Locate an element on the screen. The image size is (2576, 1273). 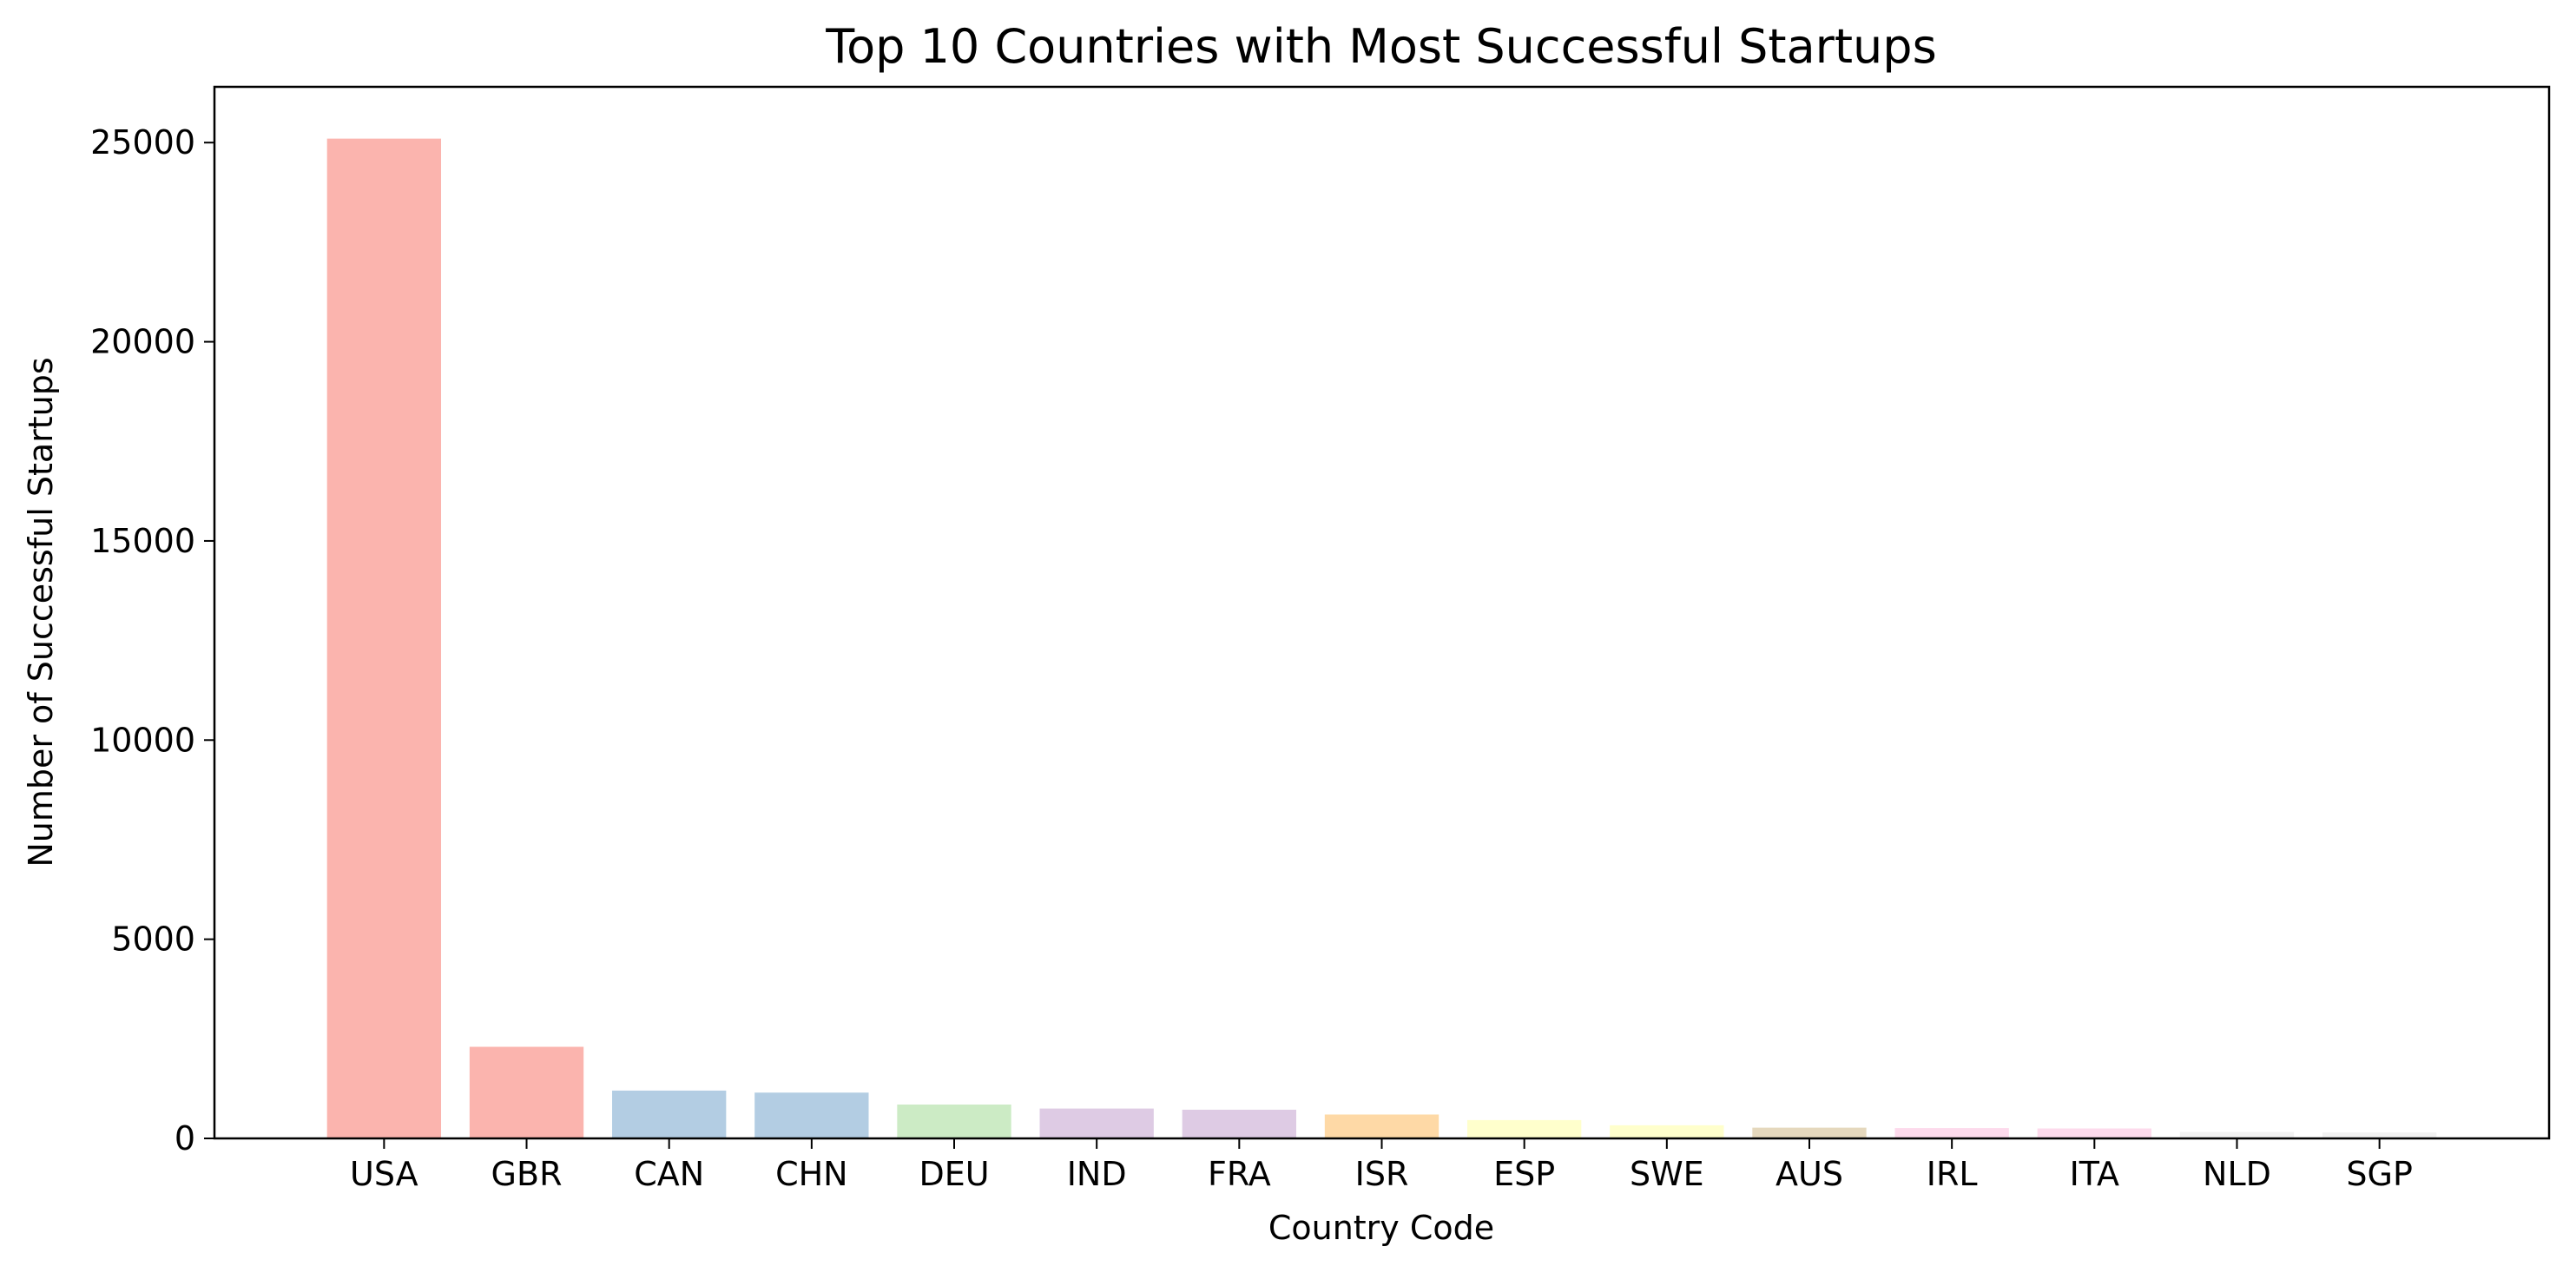
y-axis-ticks: 0 5000 10000 15000 20000 25000 is located at coordinates (152, 641).